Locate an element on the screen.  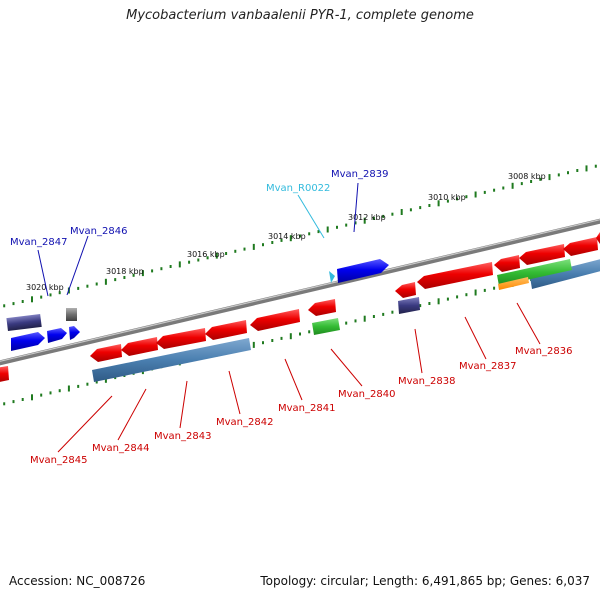
label-mvan-2843: Mvan_2843 is located at coordinates (182, 436).